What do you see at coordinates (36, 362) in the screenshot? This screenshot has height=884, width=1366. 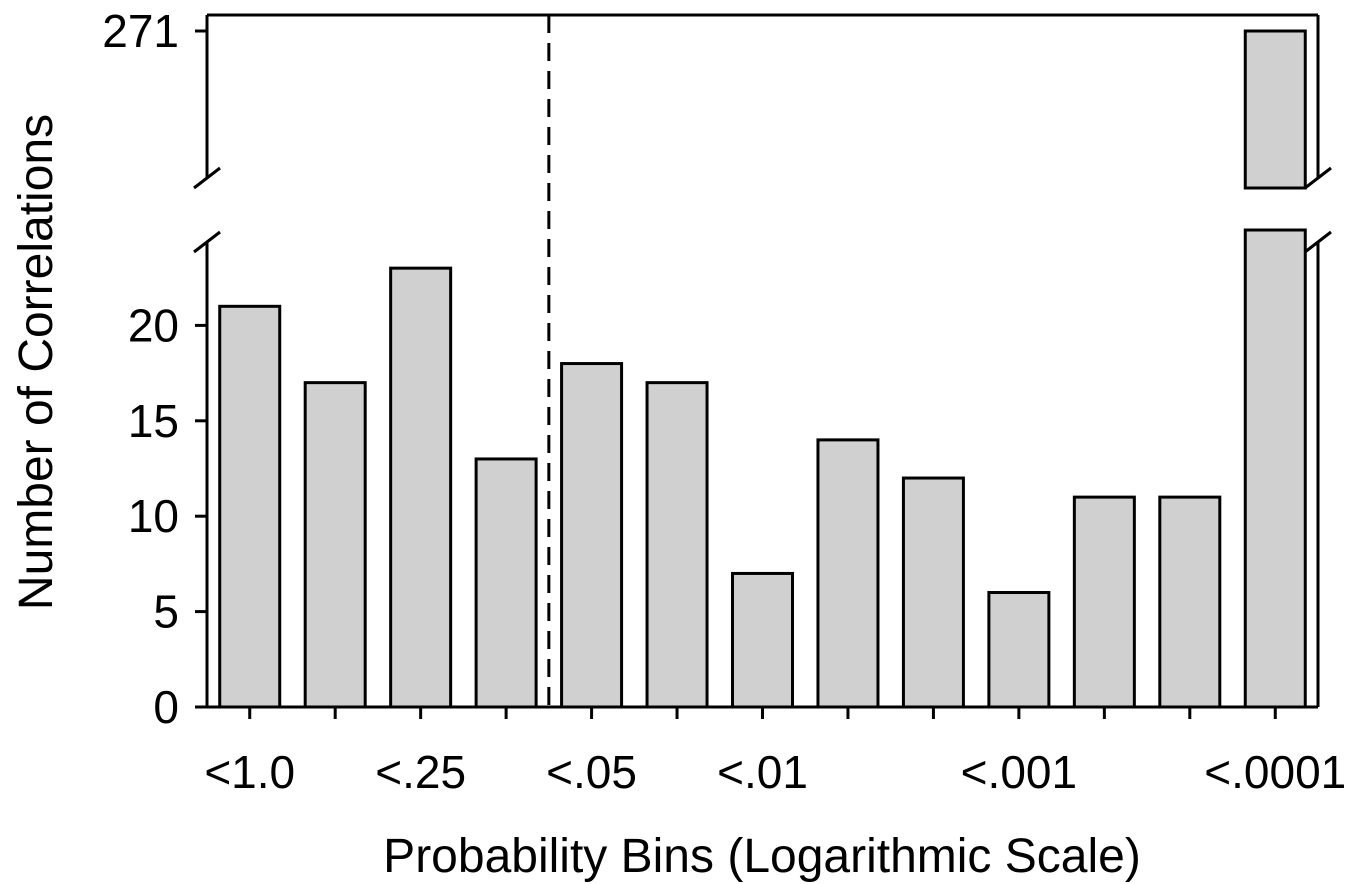 I see `y-axis-title: Number of Correlations` at bounding box center [36, 362].